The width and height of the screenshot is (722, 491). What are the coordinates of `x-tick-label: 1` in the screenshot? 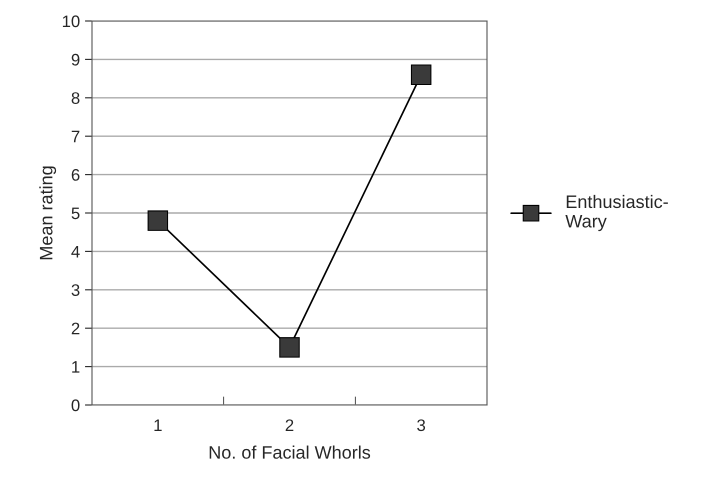 It's located at (158, 425).